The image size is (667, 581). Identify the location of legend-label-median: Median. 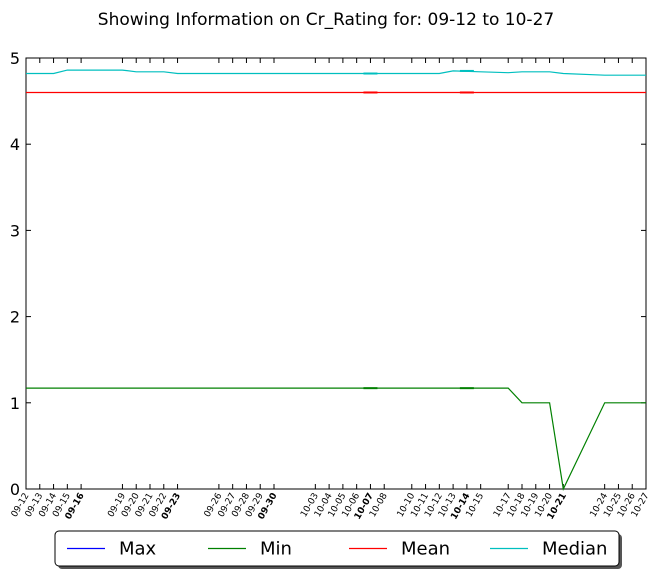
(574, 549).